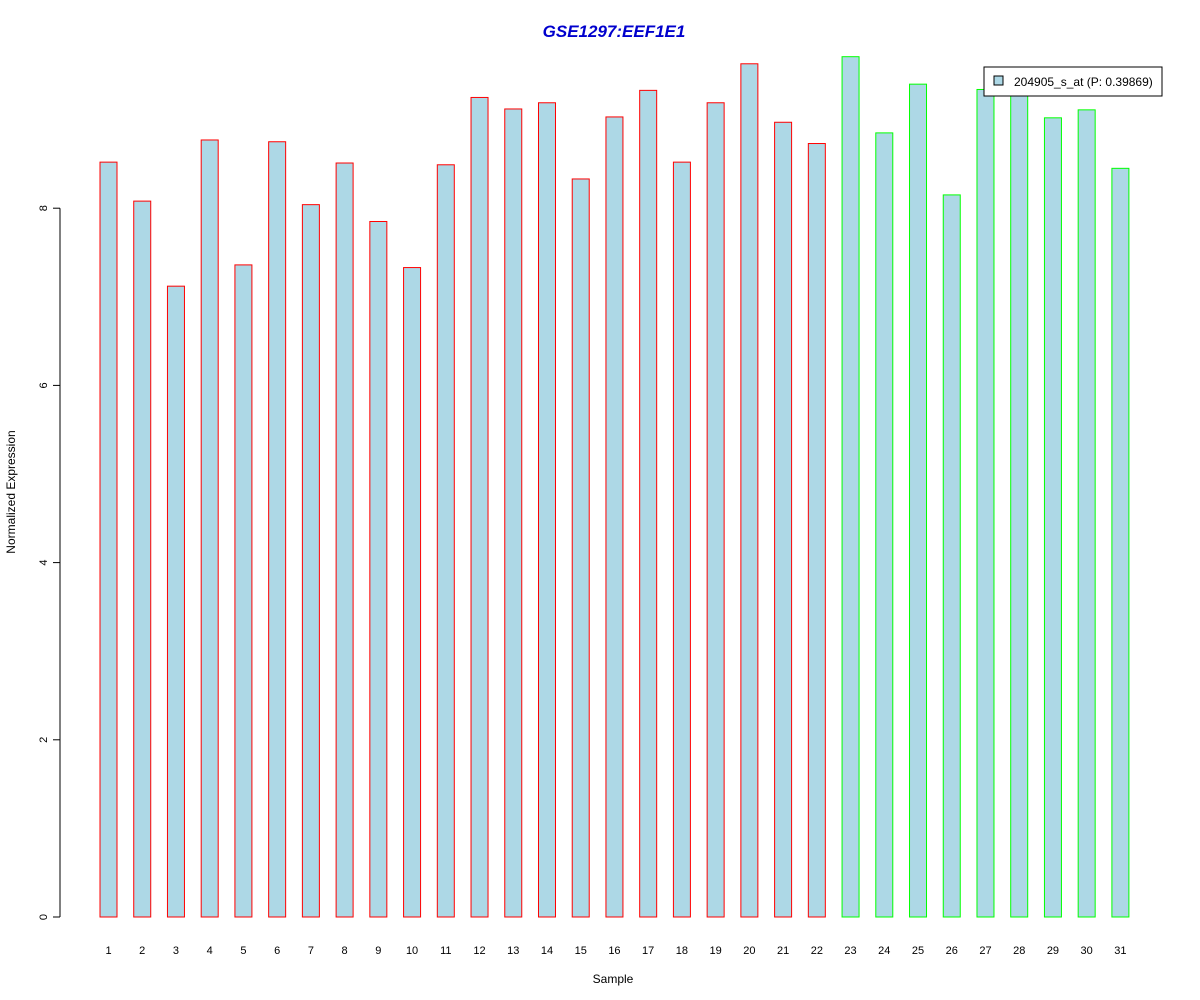 The image size is (1200, 1000). Describe the element at coordinates (749, 951) in the screenshot. I see `x-tick-label: 20` at that location.